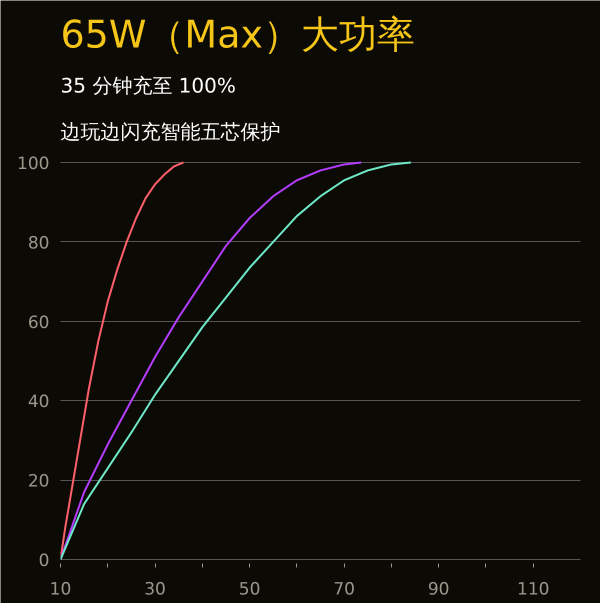  What do you see at coordinates (39, 482) in the screenshot?
I see `y-tick-label: 20` at bounding box center [39, 482].